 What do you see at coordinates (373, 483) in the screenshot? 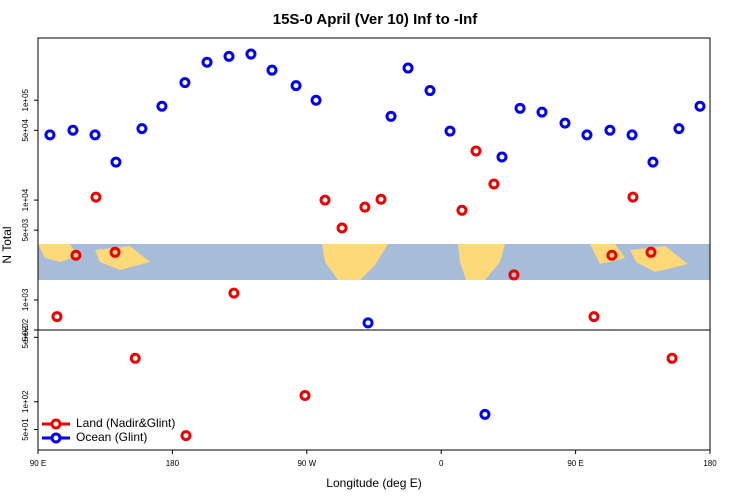
I see `x-axis-label: Longitude (deg E)` at bounding box center [373, 483].